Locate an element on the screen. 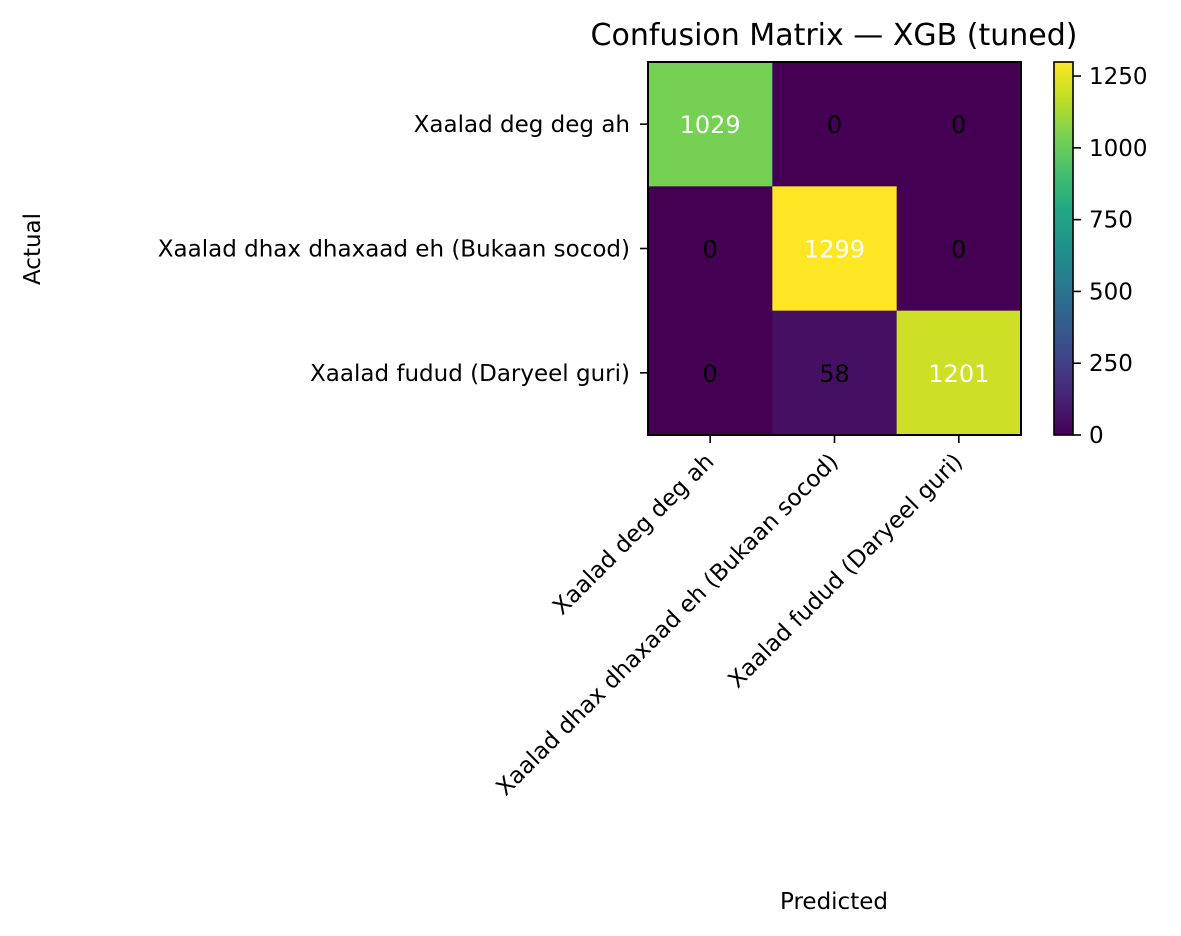 Image resolution: width=1181 pixels, height=936 pixels. colorbar-tick-label: 500 is located at coordinates (1111, 292).